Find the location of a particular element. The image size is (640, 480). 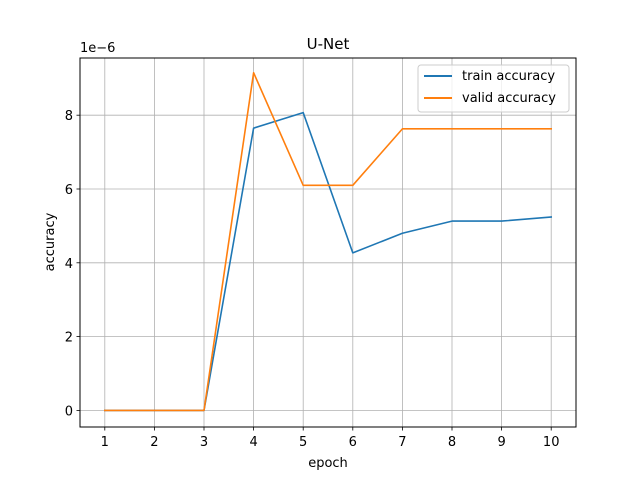

legend: train accuracy valid accuracy is located at coordinates (493, 88).